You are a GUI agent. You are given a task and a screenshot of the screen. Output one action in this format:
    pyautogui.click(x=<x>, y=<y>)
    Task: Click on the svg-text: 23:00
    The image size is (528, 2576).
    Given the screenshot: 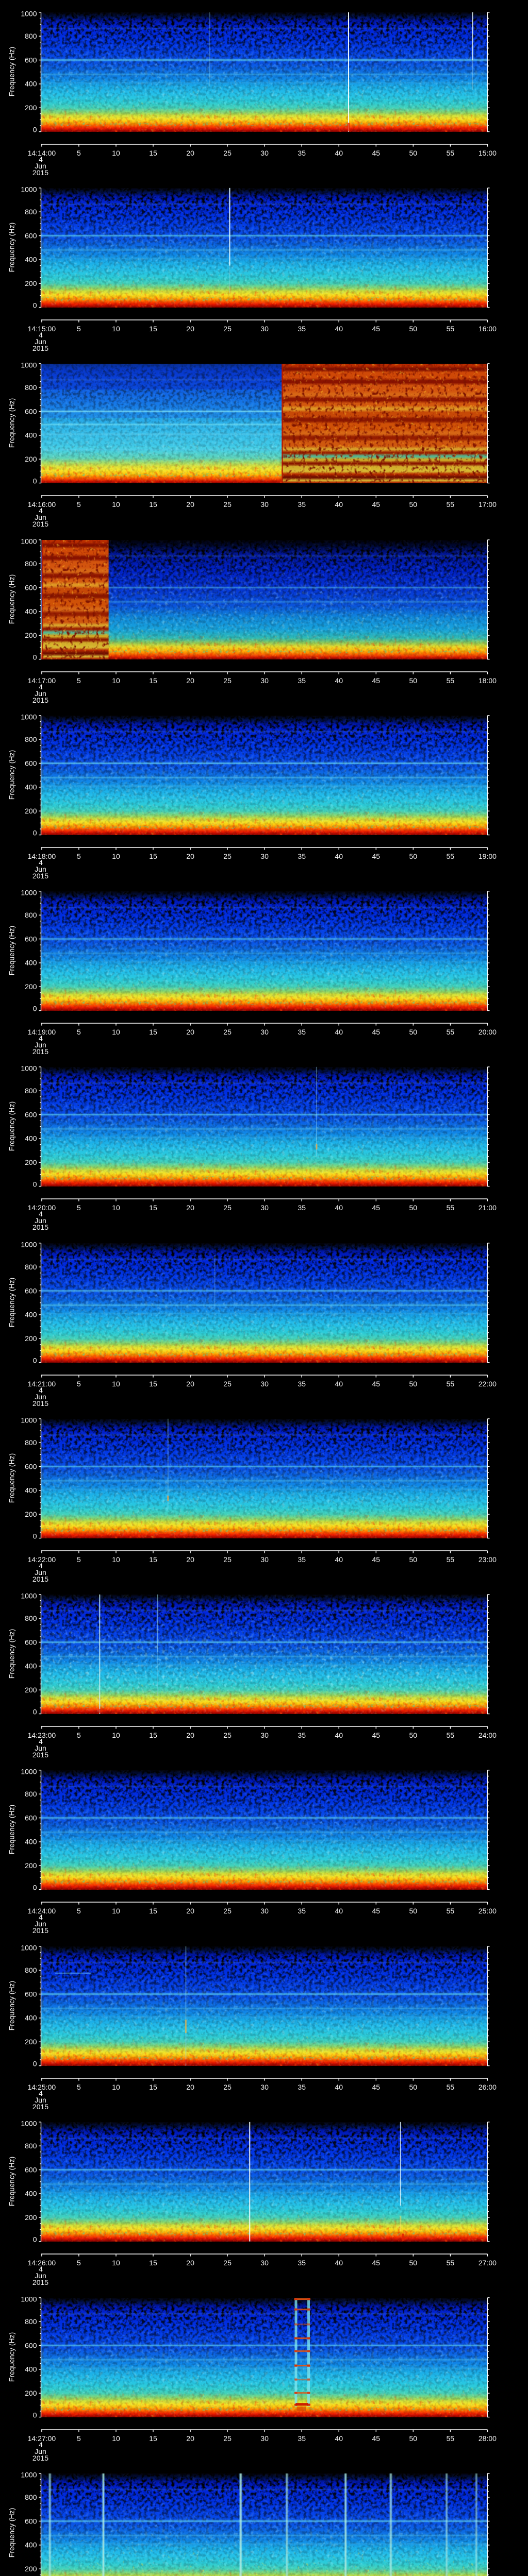 What is the action you would take?
    pyautogui.click(x=487, y=1559)
    